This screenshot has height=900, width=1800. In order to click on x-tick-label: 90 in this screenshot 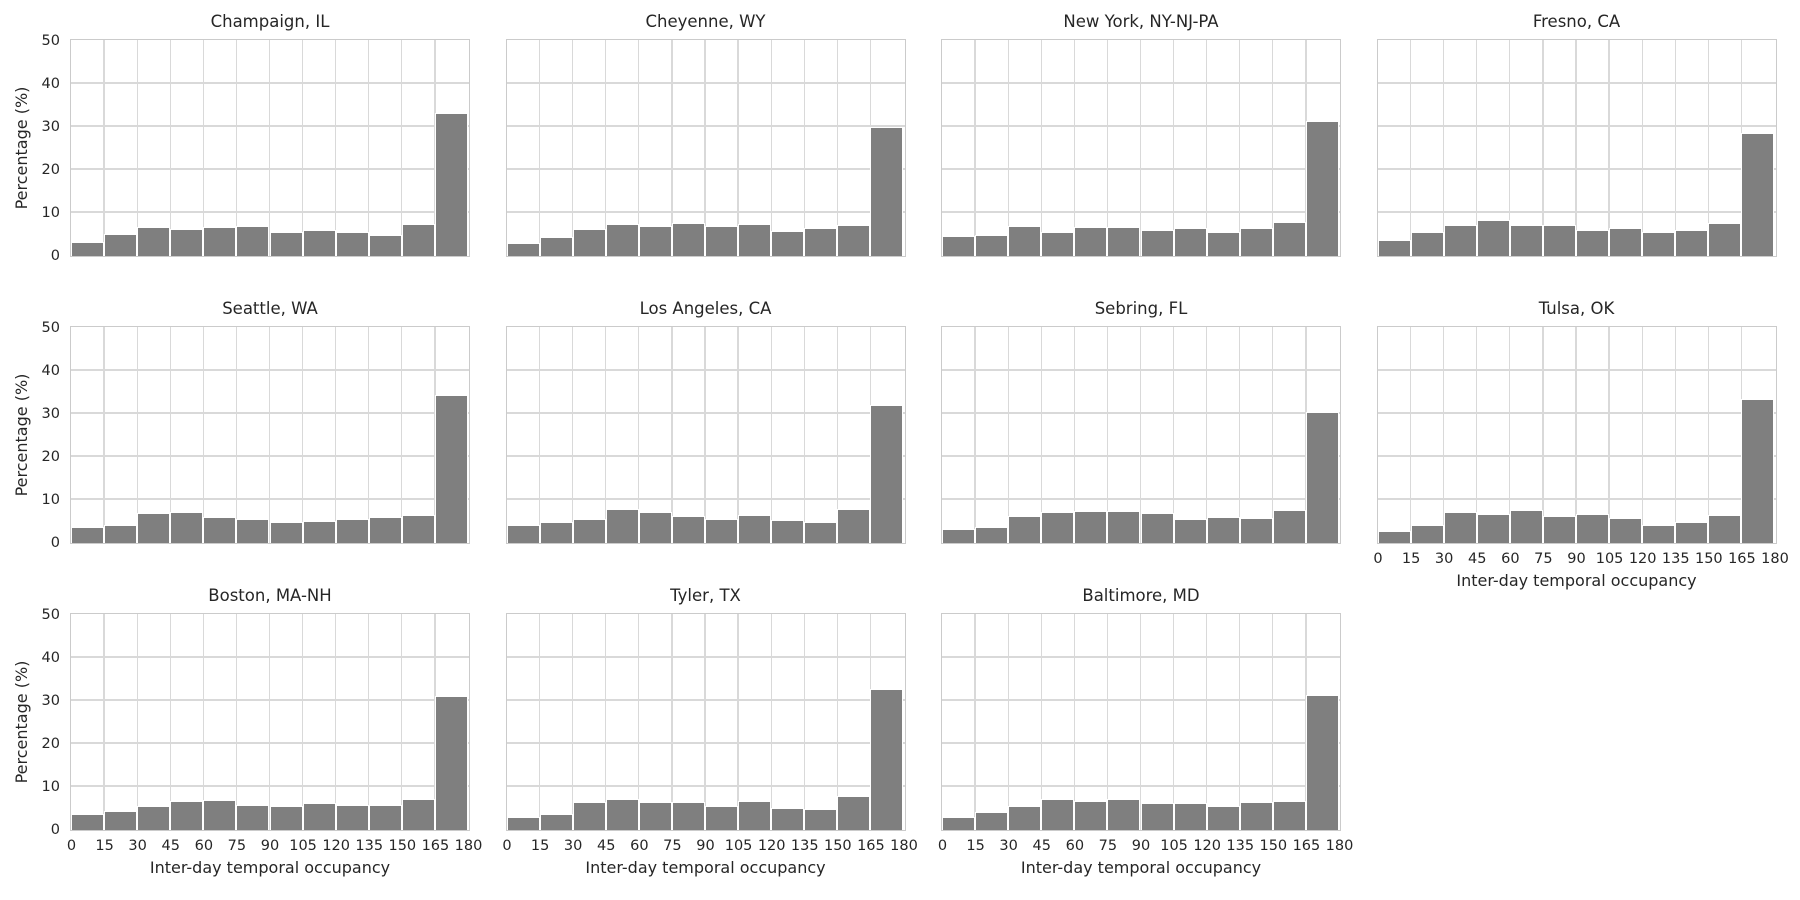, I will do `click(705, 846)`.